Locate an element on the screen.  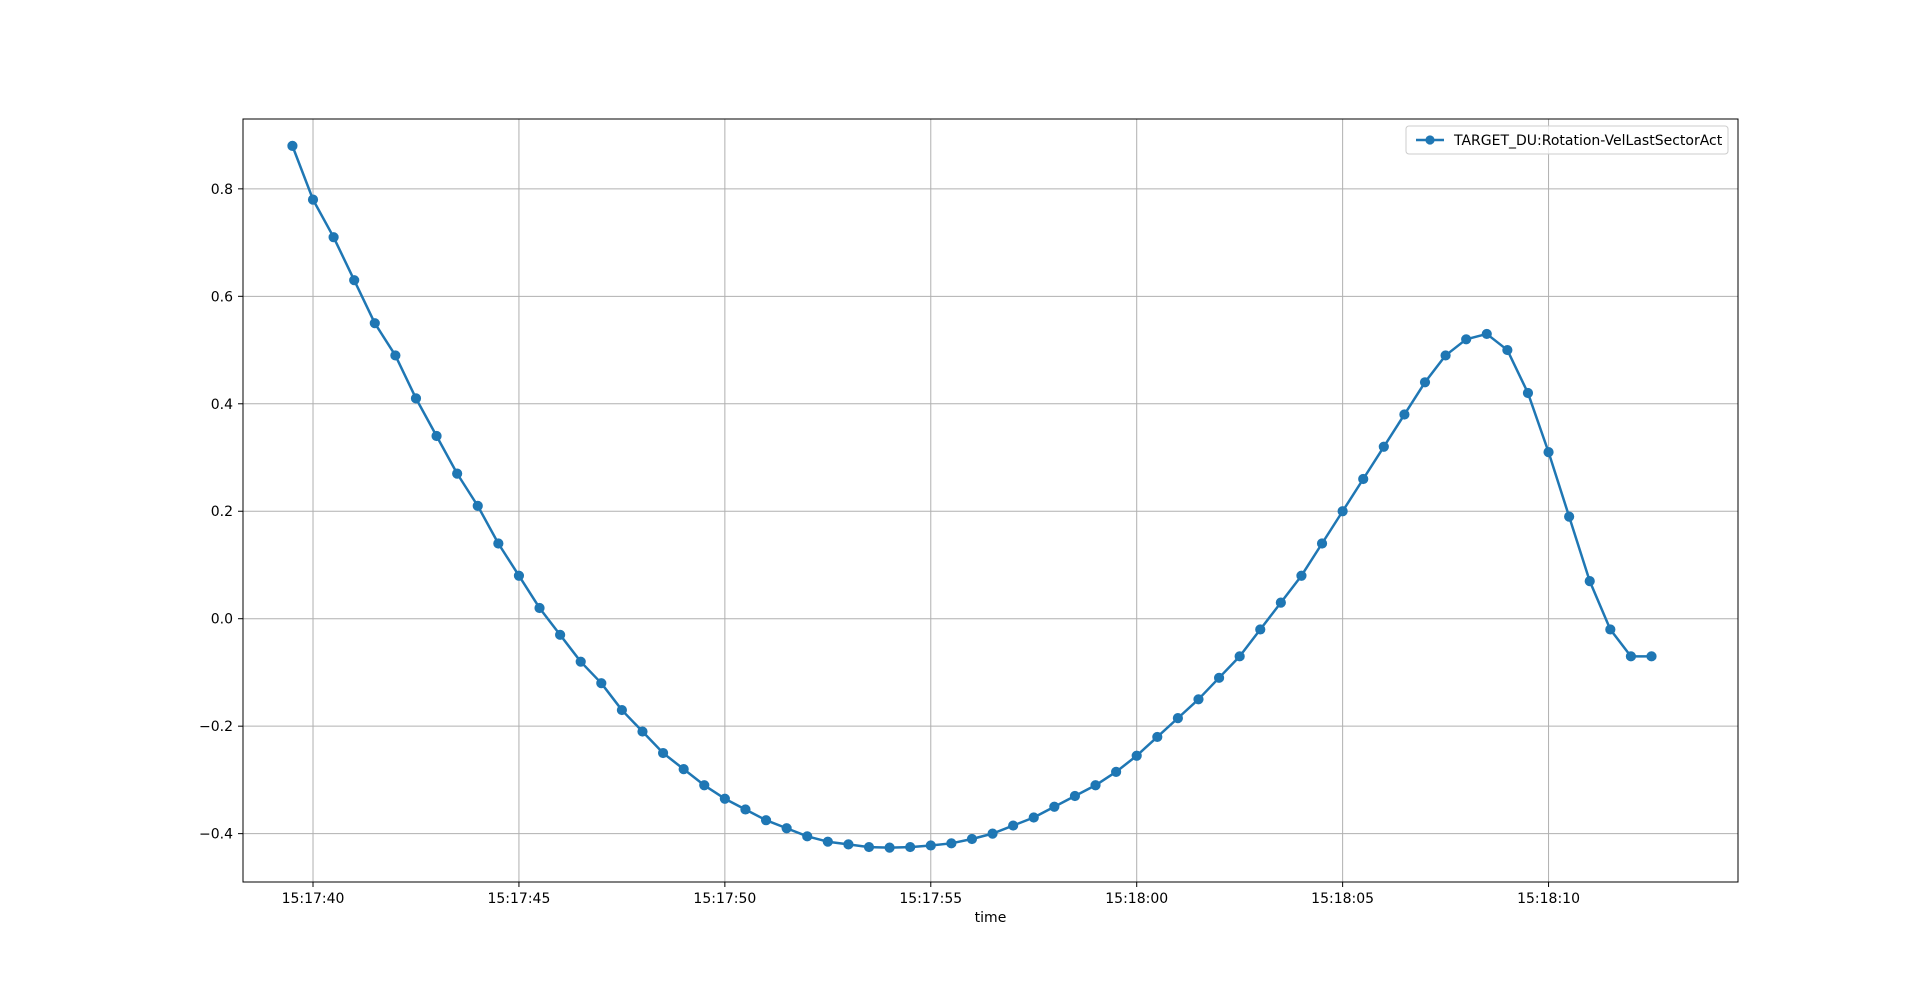
legend: TARGET_DU:Rotation-VelLastSectorAct is located at coordinates (1567, 140).